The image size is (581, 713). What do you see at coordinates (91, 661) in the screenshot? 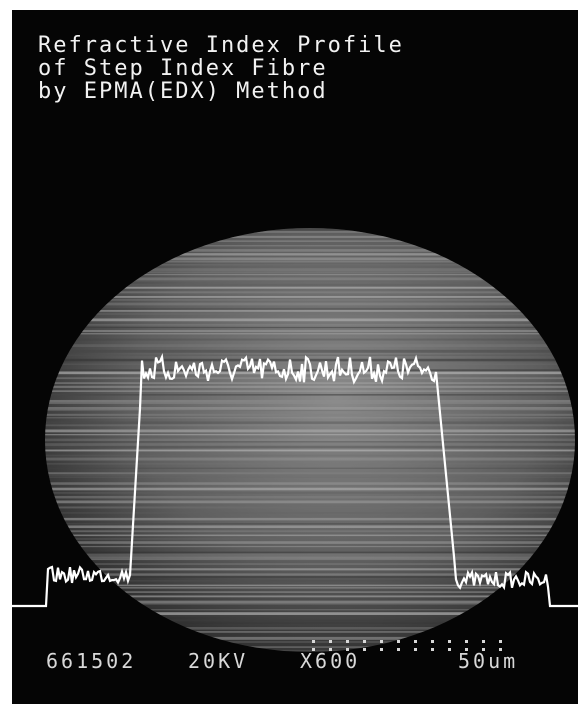
I see `specimen-number: 661502` at bounding box center [91, 661].